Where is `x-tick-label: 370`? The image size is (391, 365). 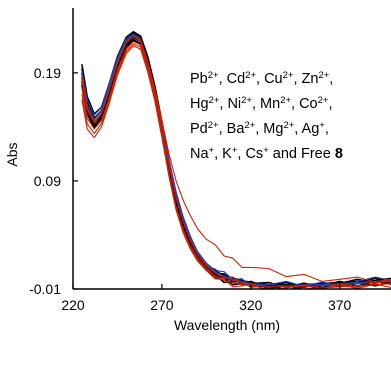
x-tick-label: 370 is located at coordinates (340, 305).